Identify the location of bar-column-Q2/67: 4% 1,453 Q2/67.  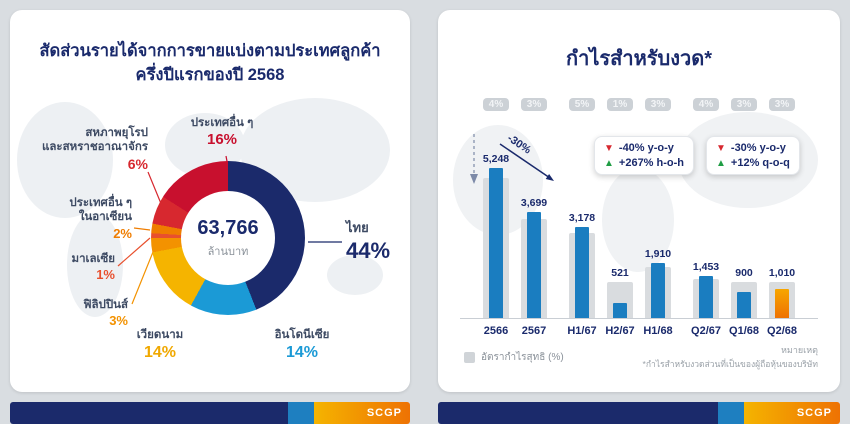
(706, 217).